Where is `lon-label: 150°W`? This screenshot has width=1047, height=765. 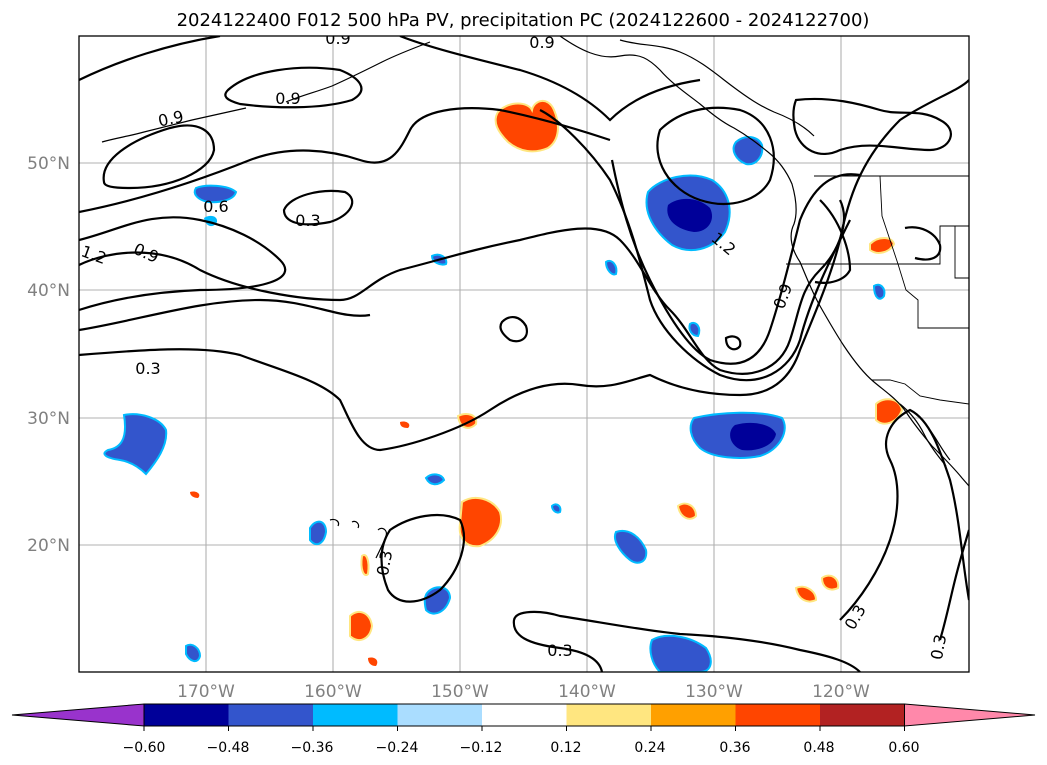 lon-label: 150°W is located at coordinates (460, 692).